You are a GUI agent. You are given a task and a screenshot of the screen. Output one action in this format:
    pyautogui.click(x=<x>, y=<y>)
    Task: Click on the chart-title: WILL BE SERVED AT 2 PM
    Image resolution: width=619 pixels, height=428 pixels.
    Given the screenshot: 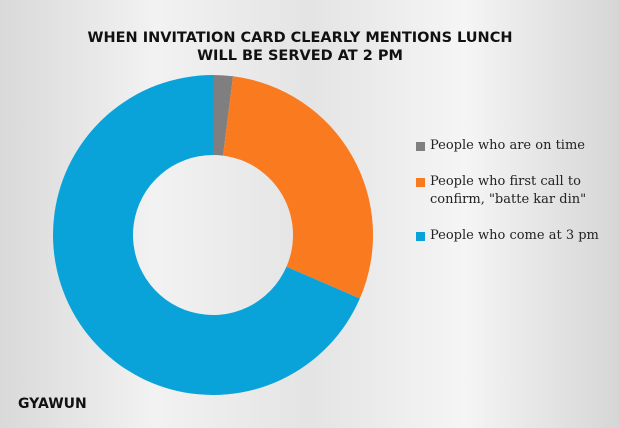 What is the action you would take?
    pyautogui.click(x=300, y=56)
    